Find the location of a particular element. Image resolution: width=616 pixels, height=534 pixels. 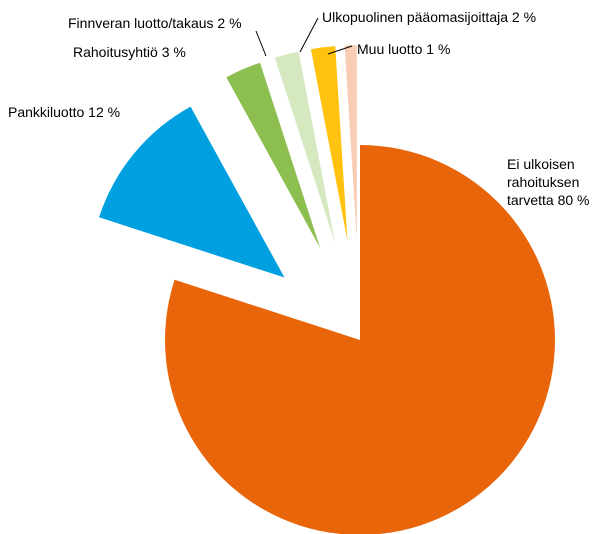

value-label: 1 % is located at coordinates (438, 49).